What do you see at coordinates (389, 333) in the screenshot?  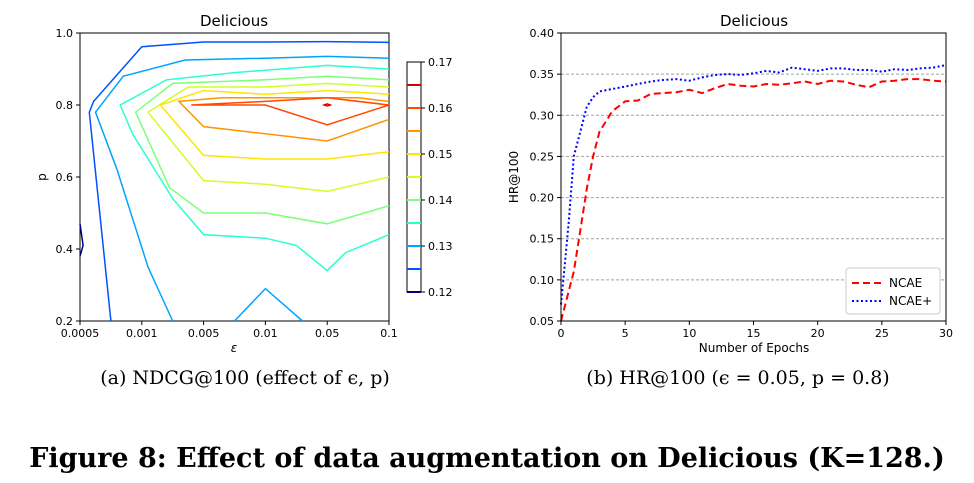 I see `left-x-tick-label: 0.1` at bounding box center [389, 333].